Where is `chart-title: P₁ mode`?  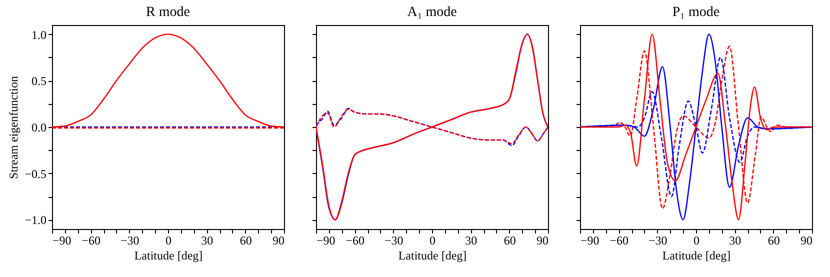 chart-title: P₁ mode is located at coordinates (696, 12).